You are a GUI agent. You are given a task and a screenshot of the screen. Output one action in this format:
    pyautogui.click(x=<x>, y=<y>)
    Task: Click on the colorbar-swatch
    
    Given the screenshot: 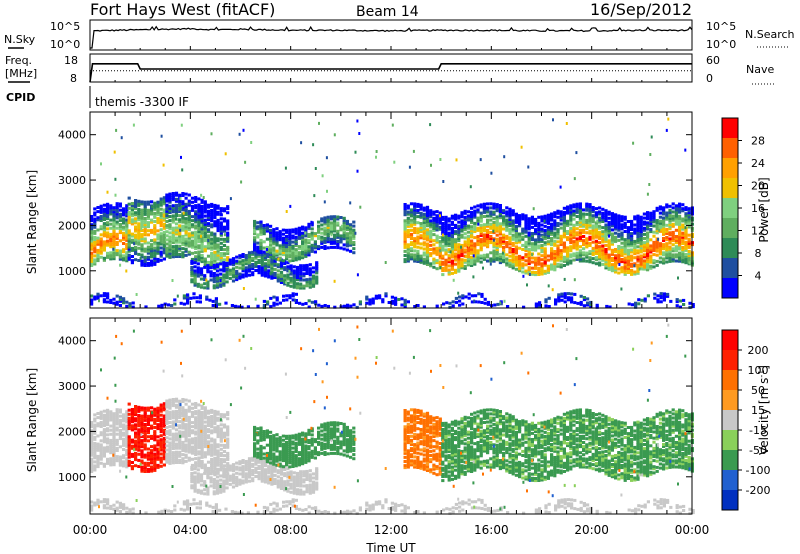 What is the action you would take?
    pyautogui.click(x=730, y=248)
    